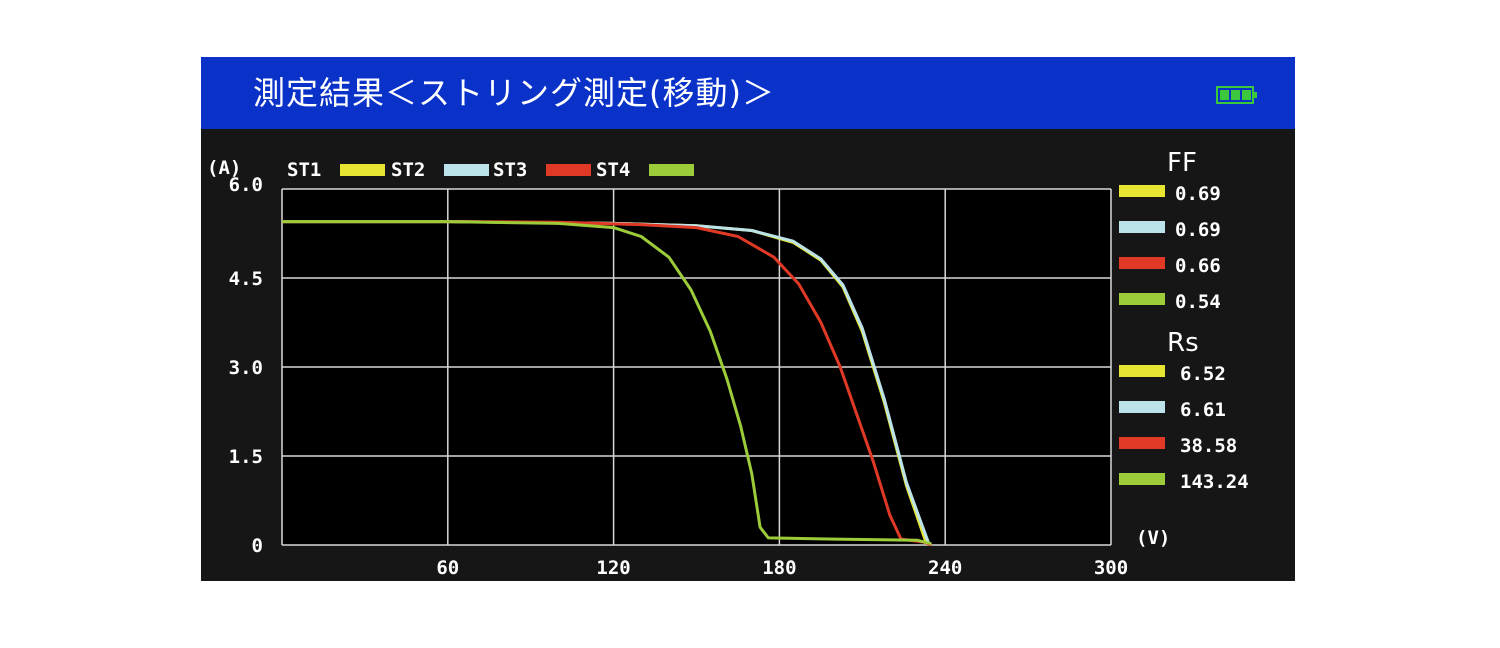 The image size is (1500, 648). I want to click on y-tick-label: 6.0, so click(246, 185).